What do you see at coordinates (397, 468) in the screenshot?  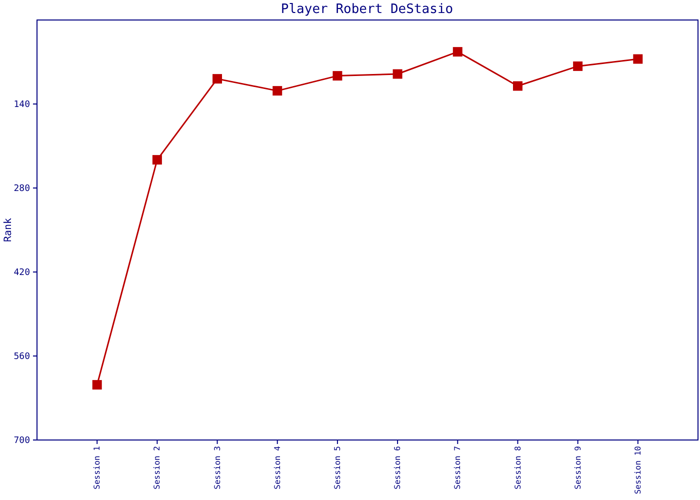 I see `x-tick-label: Session 6` at bounding box center [397, 468].